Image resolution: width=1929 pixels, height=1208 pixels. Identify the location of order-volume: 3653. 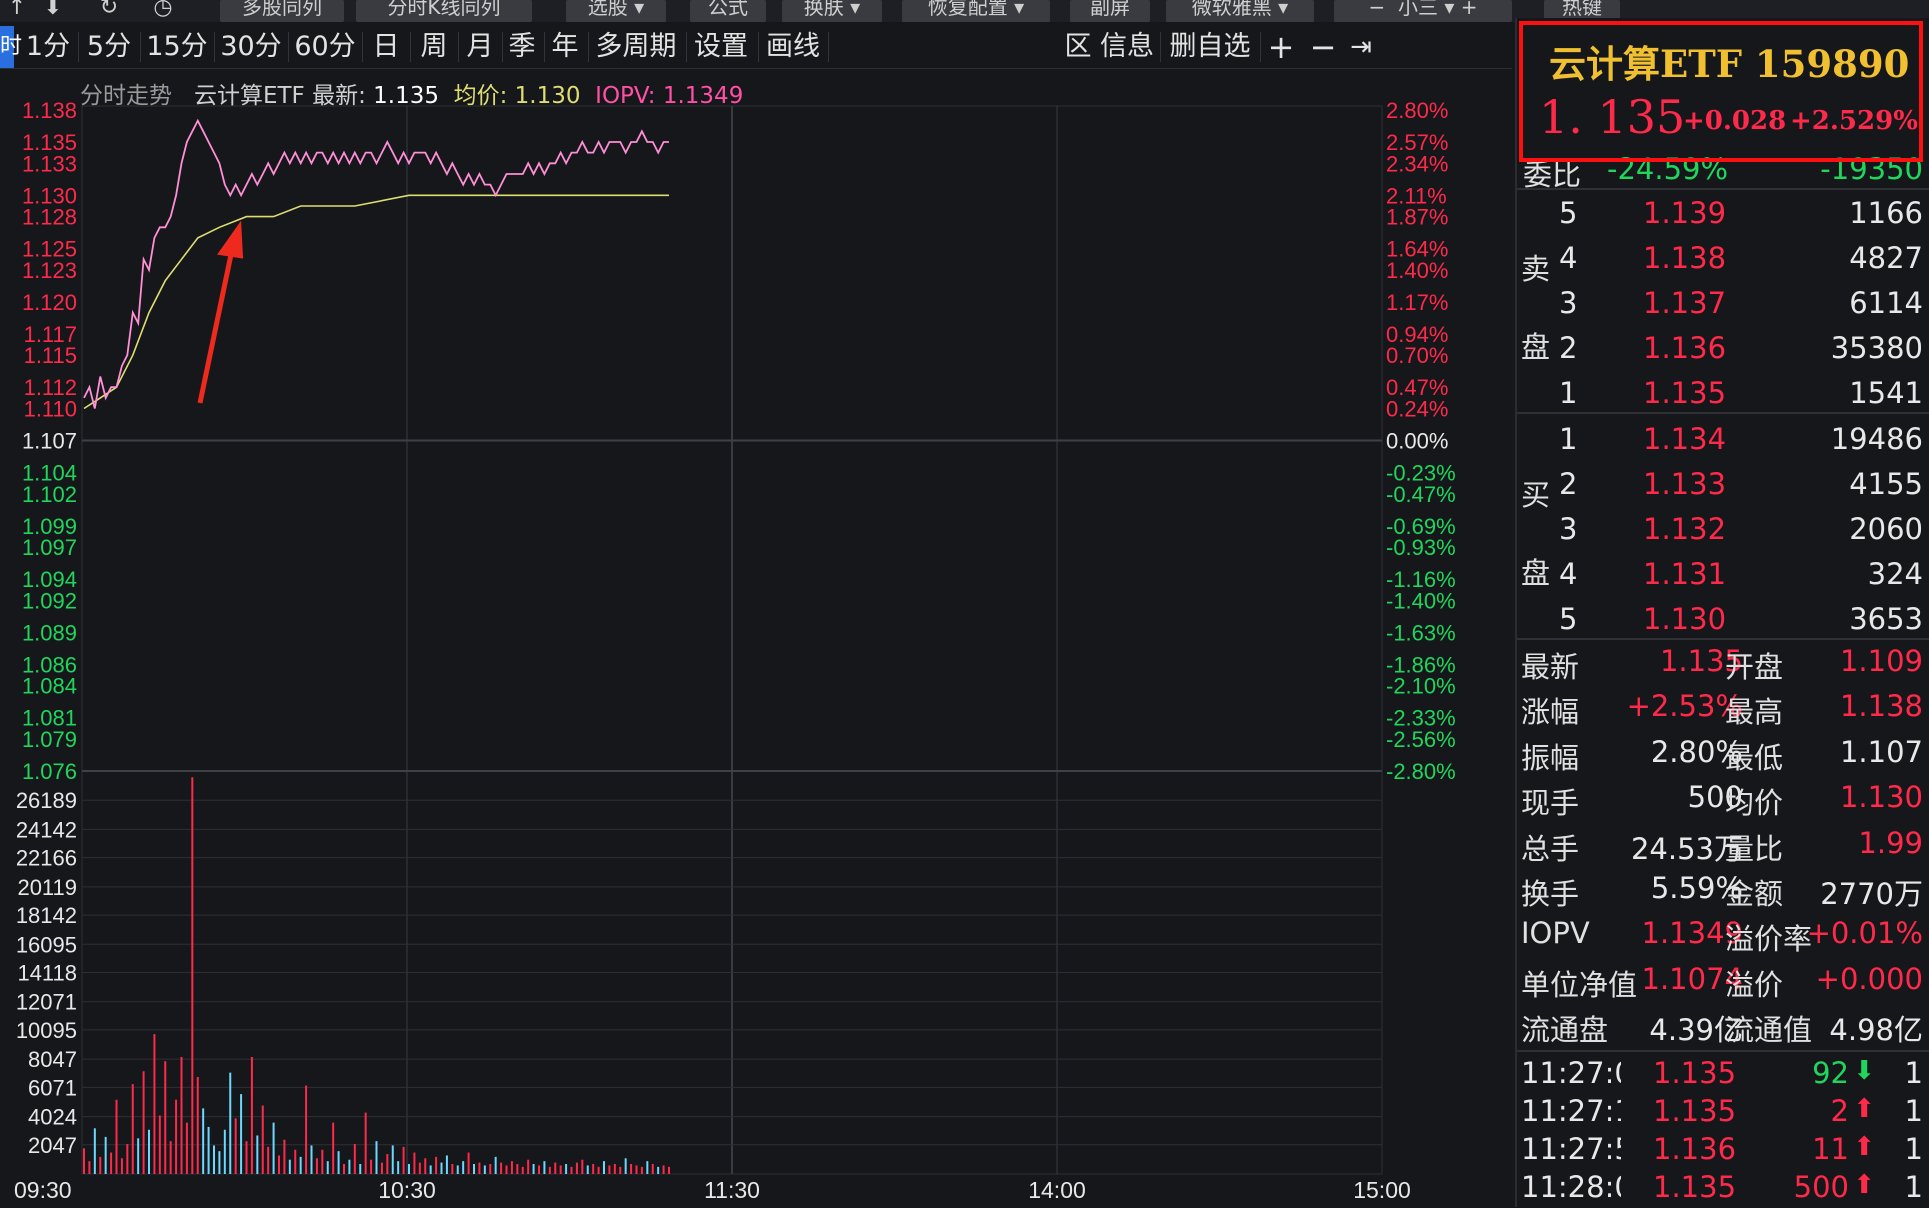
(1886, 619).